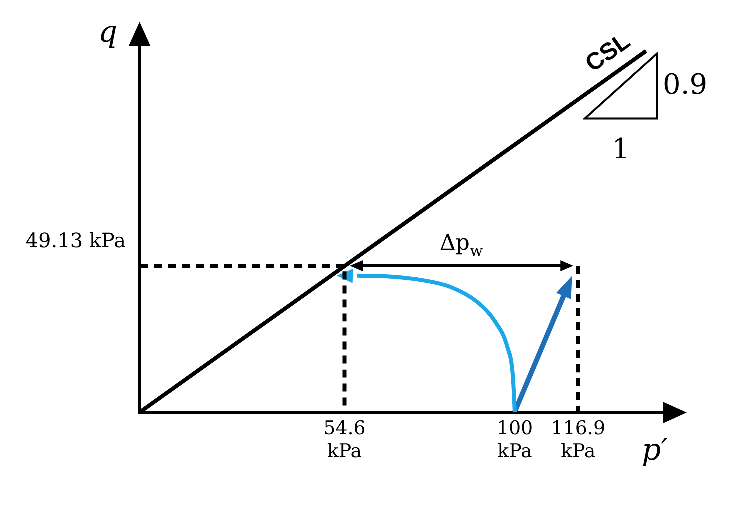 The image size is (731, 510). Describe the element at coordinates (345, 440) in the screenshot. I see `x-tick-label: 54.6 kPa` at that location.